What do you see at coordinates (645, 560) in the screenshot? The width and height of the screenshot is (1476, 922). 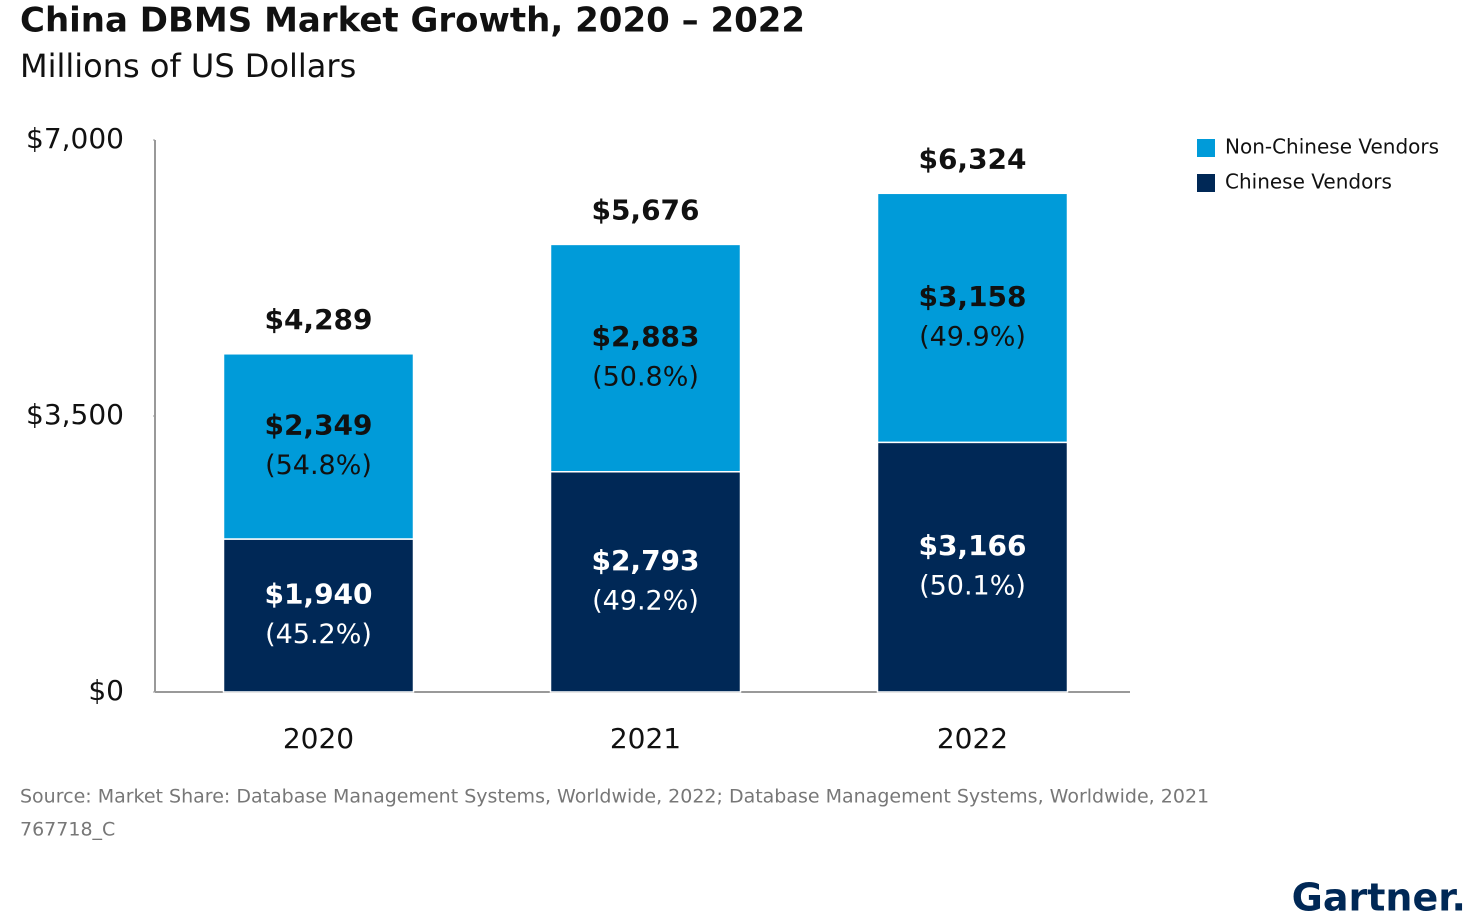 I see `segment-value-label: $2,793` at bounding box center [645, 560].